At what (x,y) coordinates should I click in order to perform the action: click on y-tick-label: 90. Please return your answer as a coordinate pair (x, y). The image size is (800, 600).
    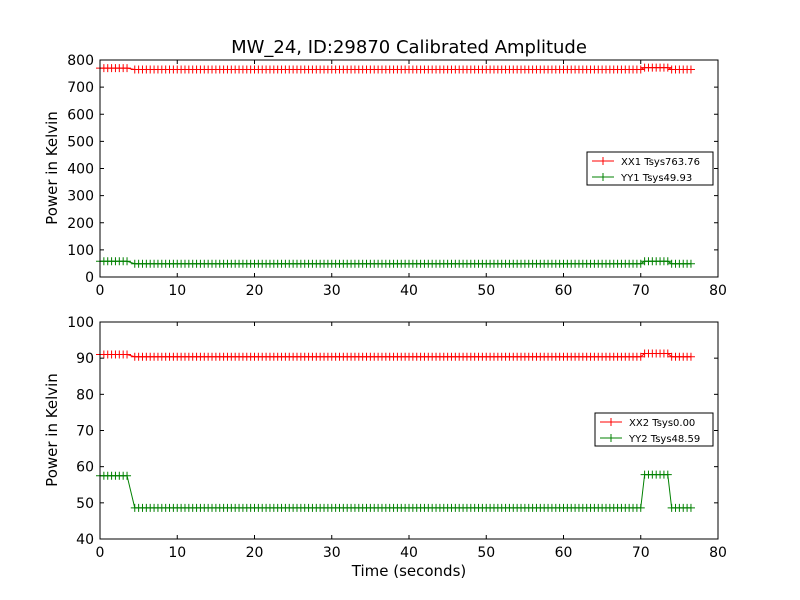
    Looking at the image, I should click on (85, 359).